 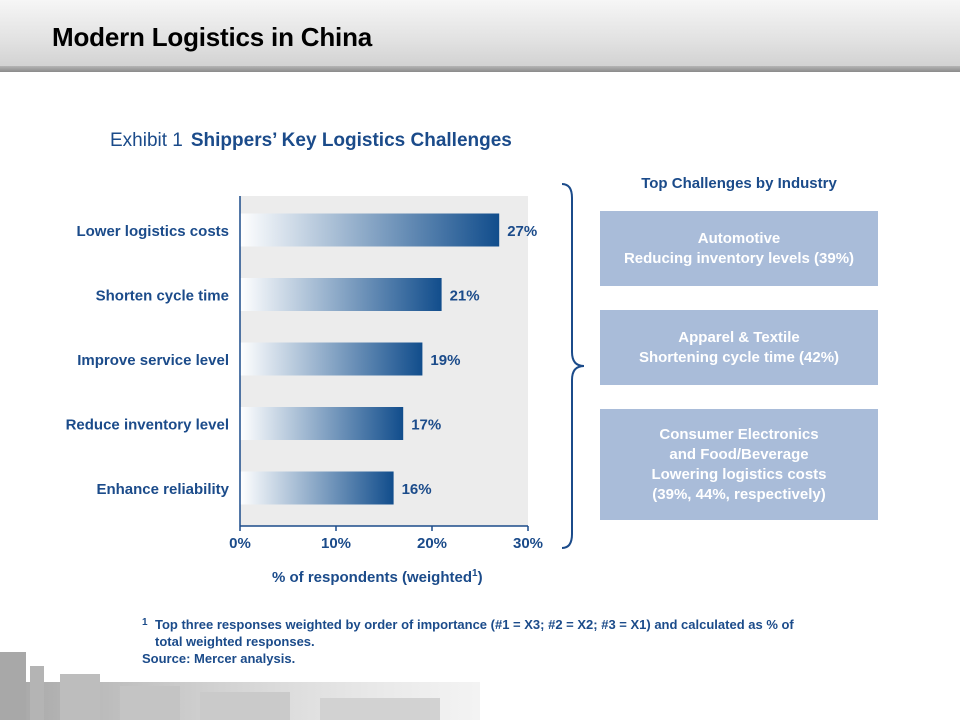 I want to click on value-label: 16%, so click(x=417, y=489).